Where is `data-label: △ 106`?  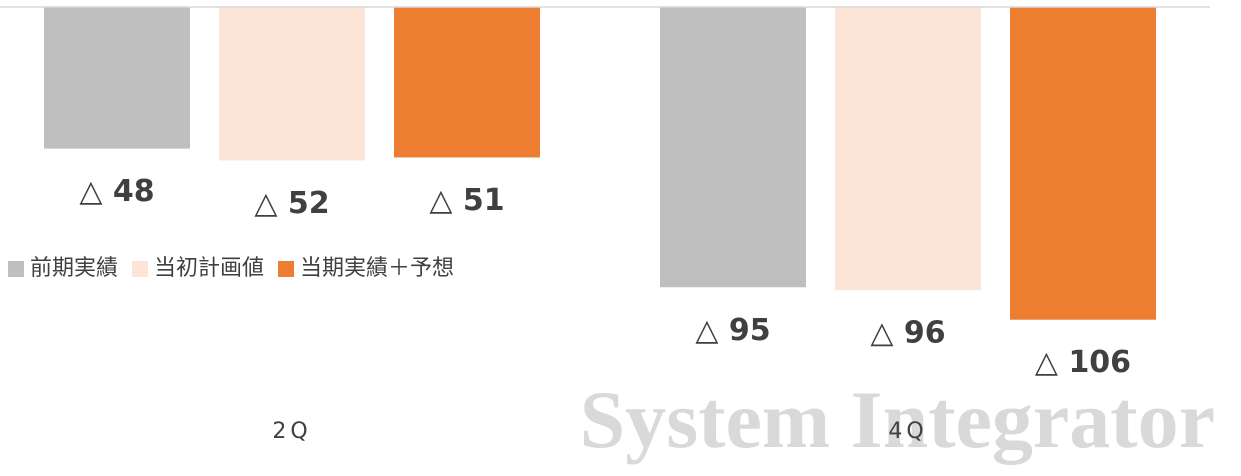 data-label: △ 106 is located at coordinates (1083, 362).